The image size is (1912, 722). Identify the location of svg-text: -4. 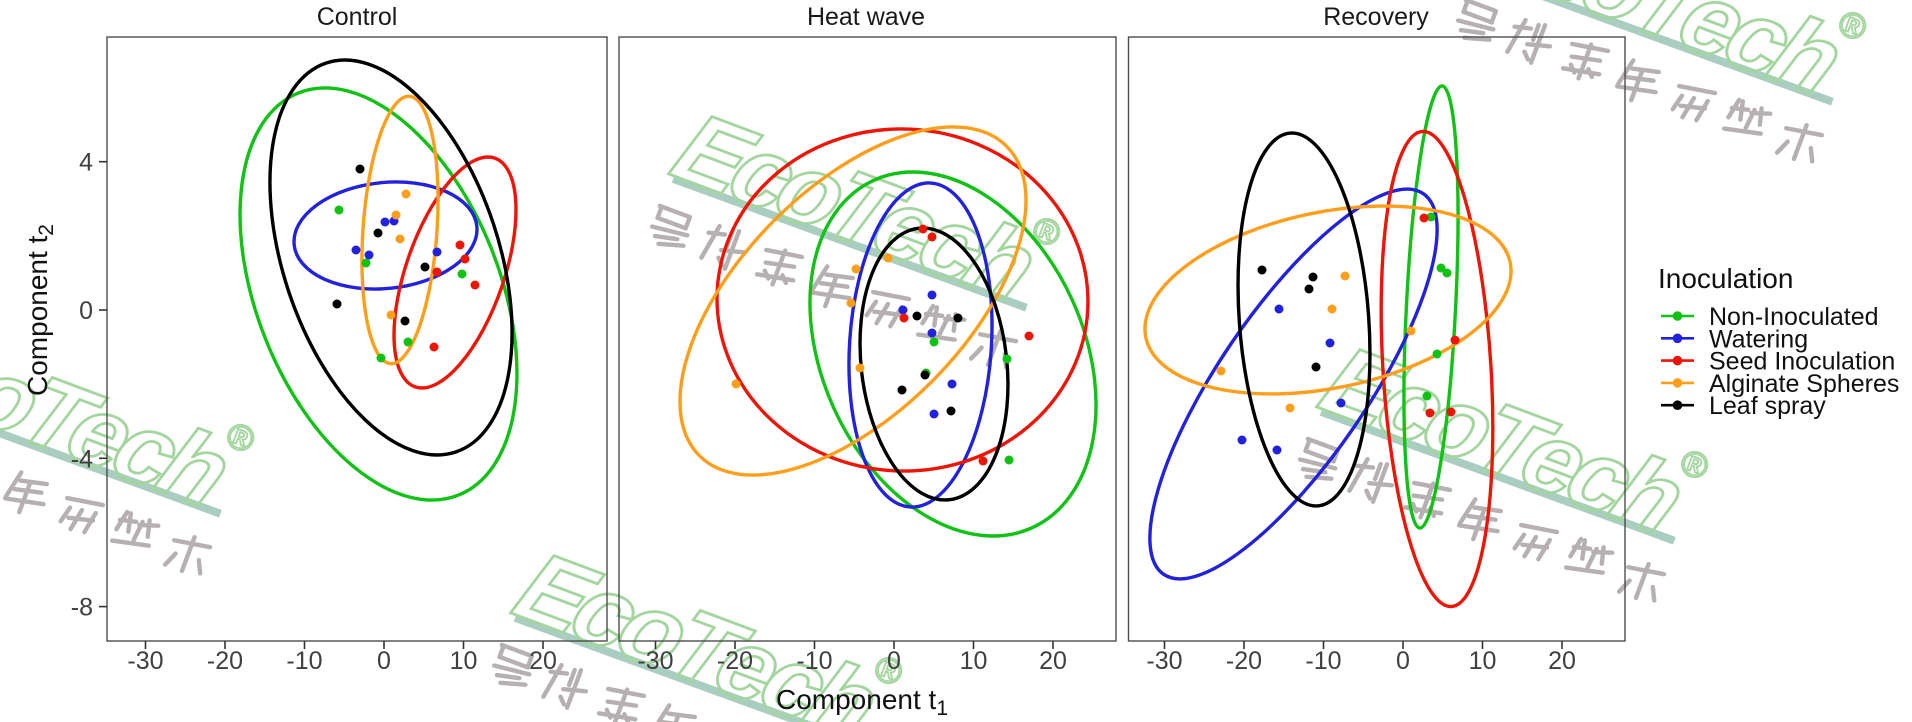
(82, 459).